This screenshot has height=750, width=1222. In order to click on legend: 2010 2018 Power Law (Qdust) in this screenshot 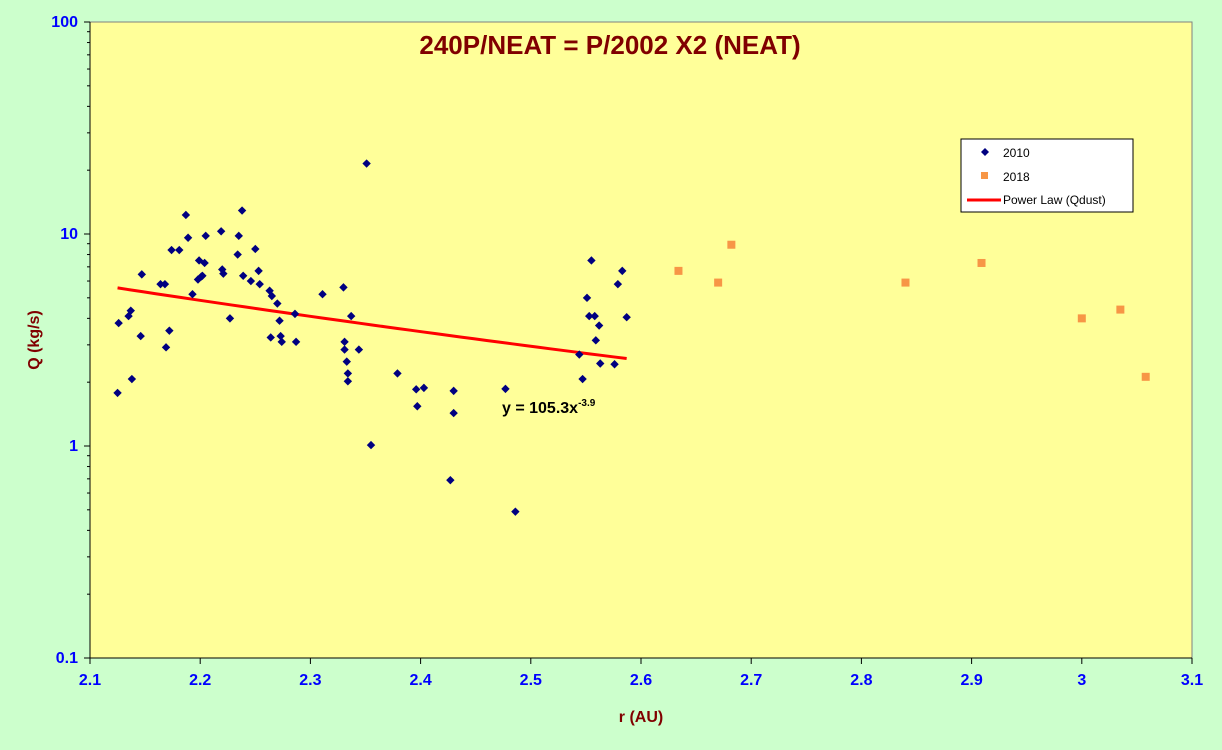, I will do `click(1047, 175)`.